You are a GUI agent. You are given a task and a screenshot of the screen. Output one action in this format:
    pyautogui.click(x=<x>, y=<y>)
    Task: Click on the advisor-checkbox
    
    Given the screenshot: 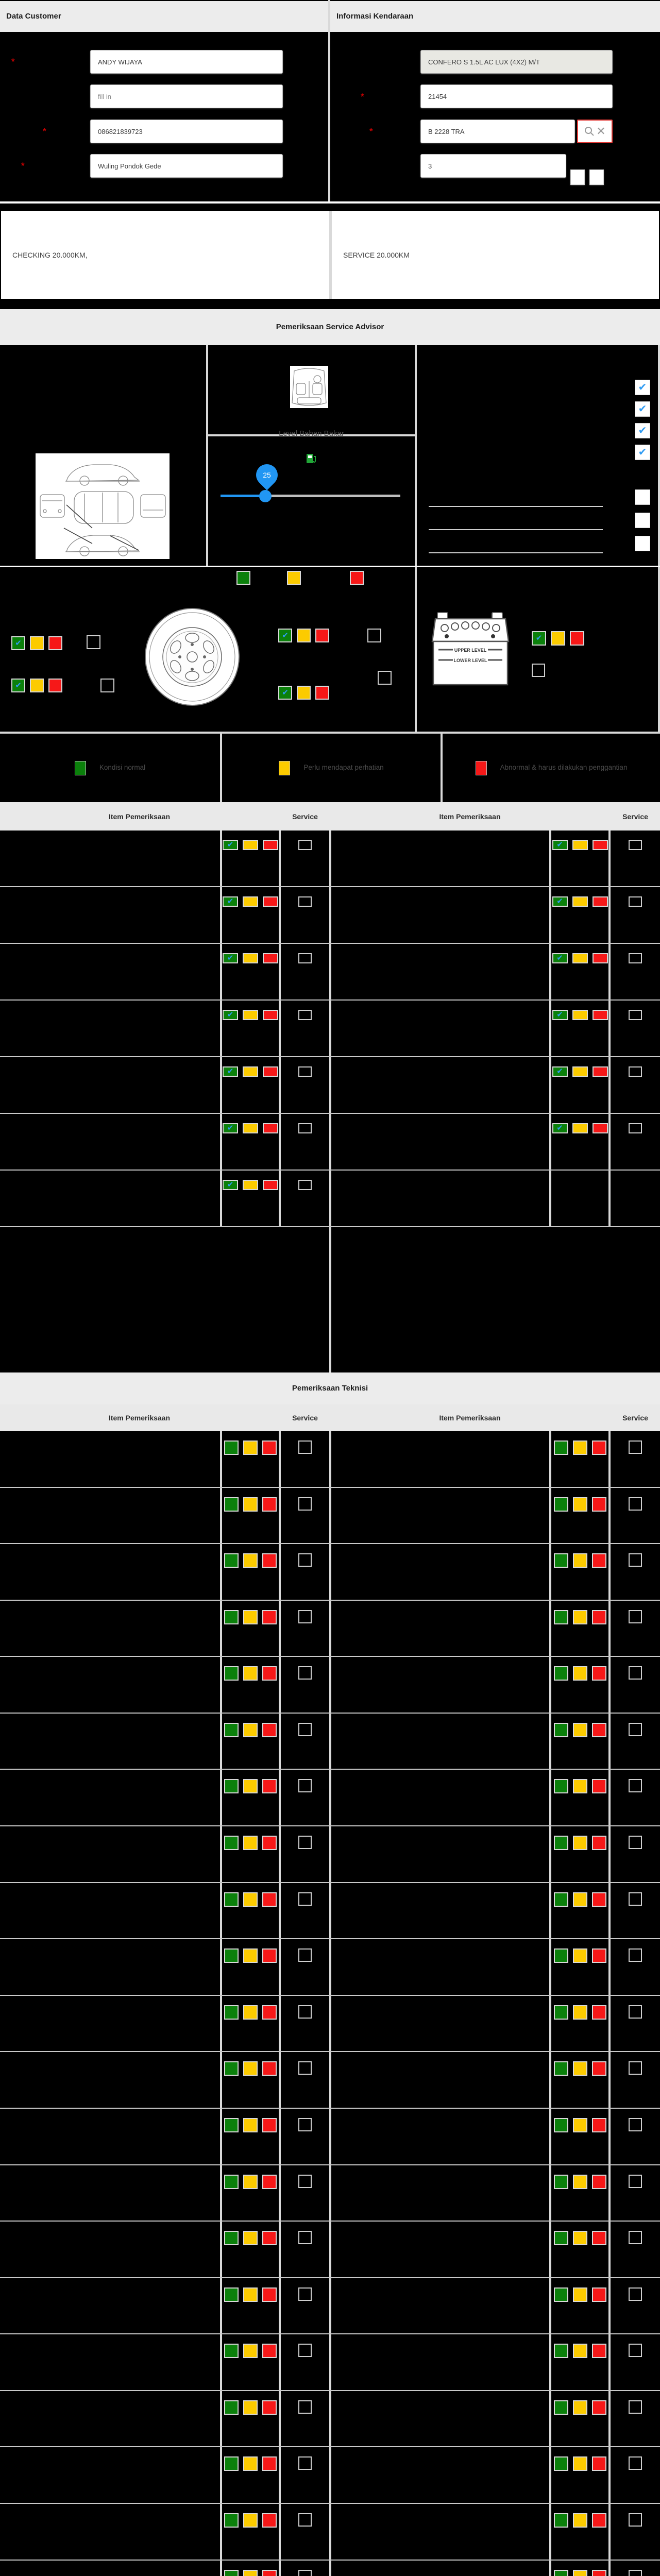 What is the action you would take?
    pyautogui.click(x=643, y=497)
    